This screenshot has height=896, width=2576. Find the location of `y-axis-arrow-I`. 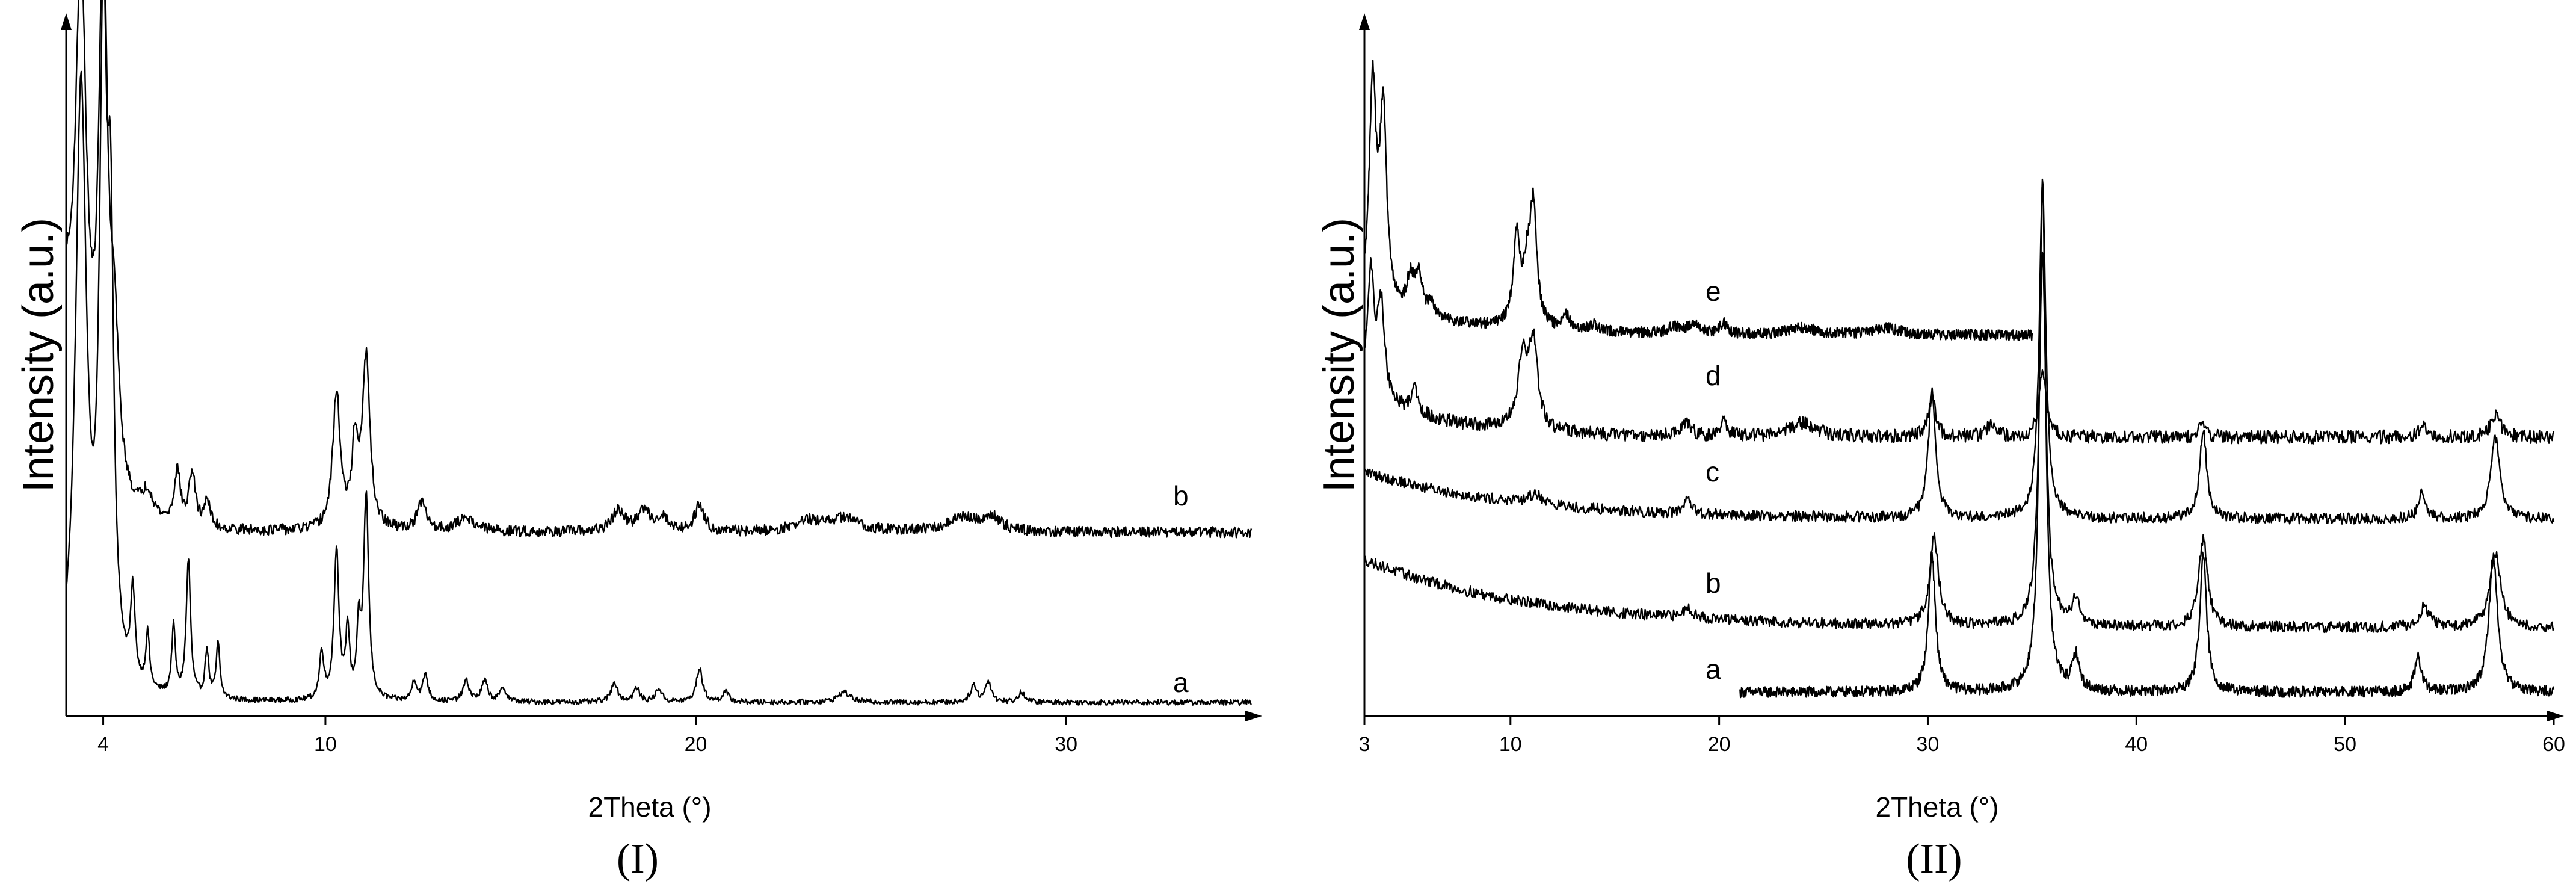

y-axis-arrow-I is located at coordinates (66, 21).